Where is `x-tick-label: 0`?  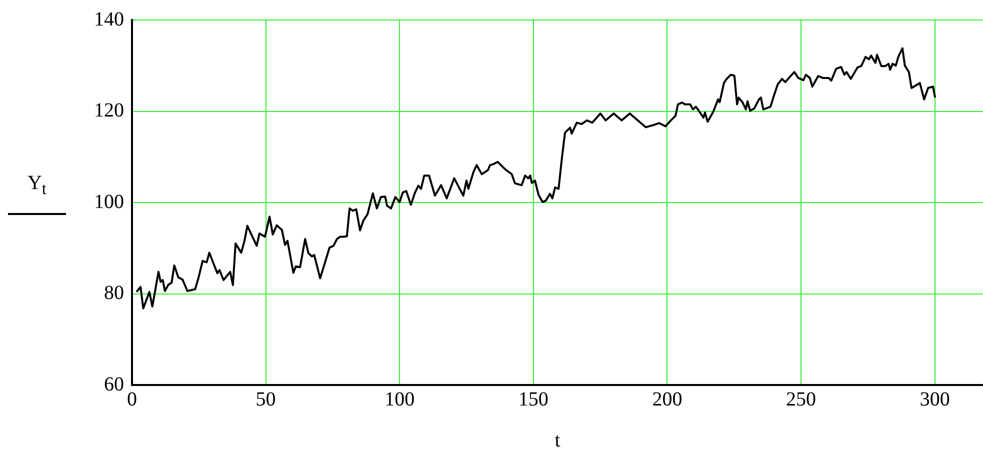 x-tick-label: 0 is located at coordinates (132, 399).